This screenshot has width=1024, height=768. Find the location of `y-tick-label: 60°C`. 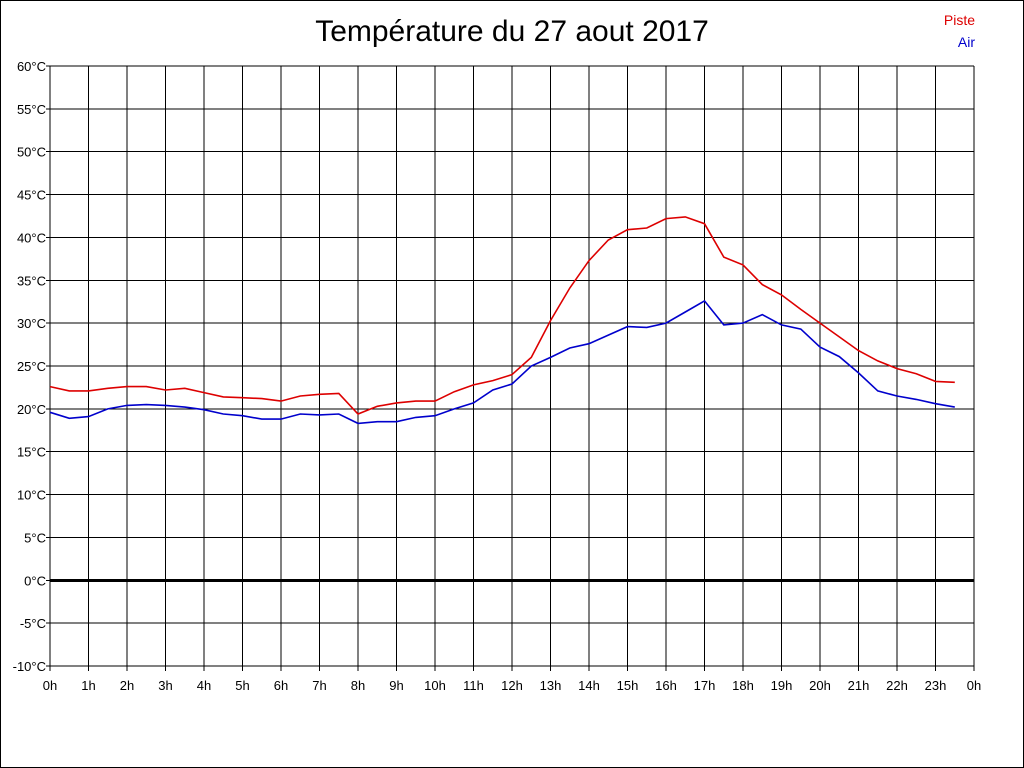

y-tick-label: 60°C is located at coordinates (31, 66).